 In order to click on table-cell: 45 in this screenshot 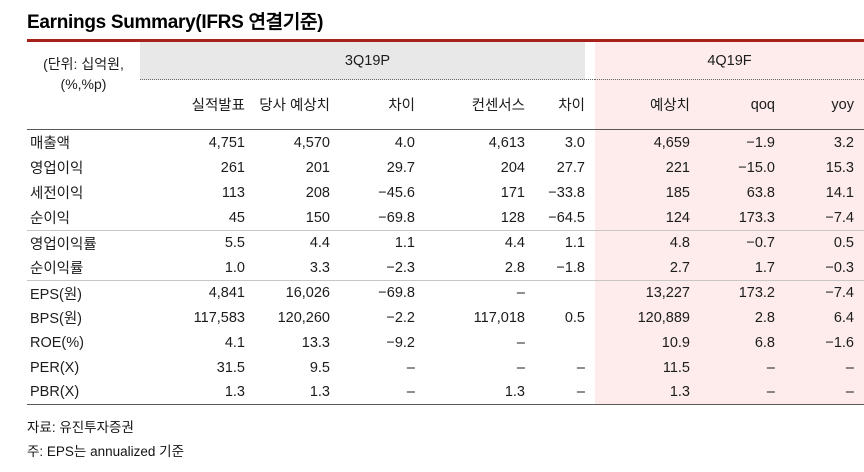, I will do `click(236, 217)`.